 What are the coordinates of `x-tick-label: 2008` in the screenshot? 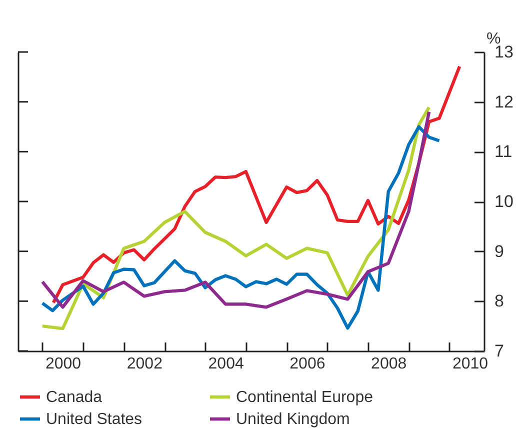 It's located at (389, 364).